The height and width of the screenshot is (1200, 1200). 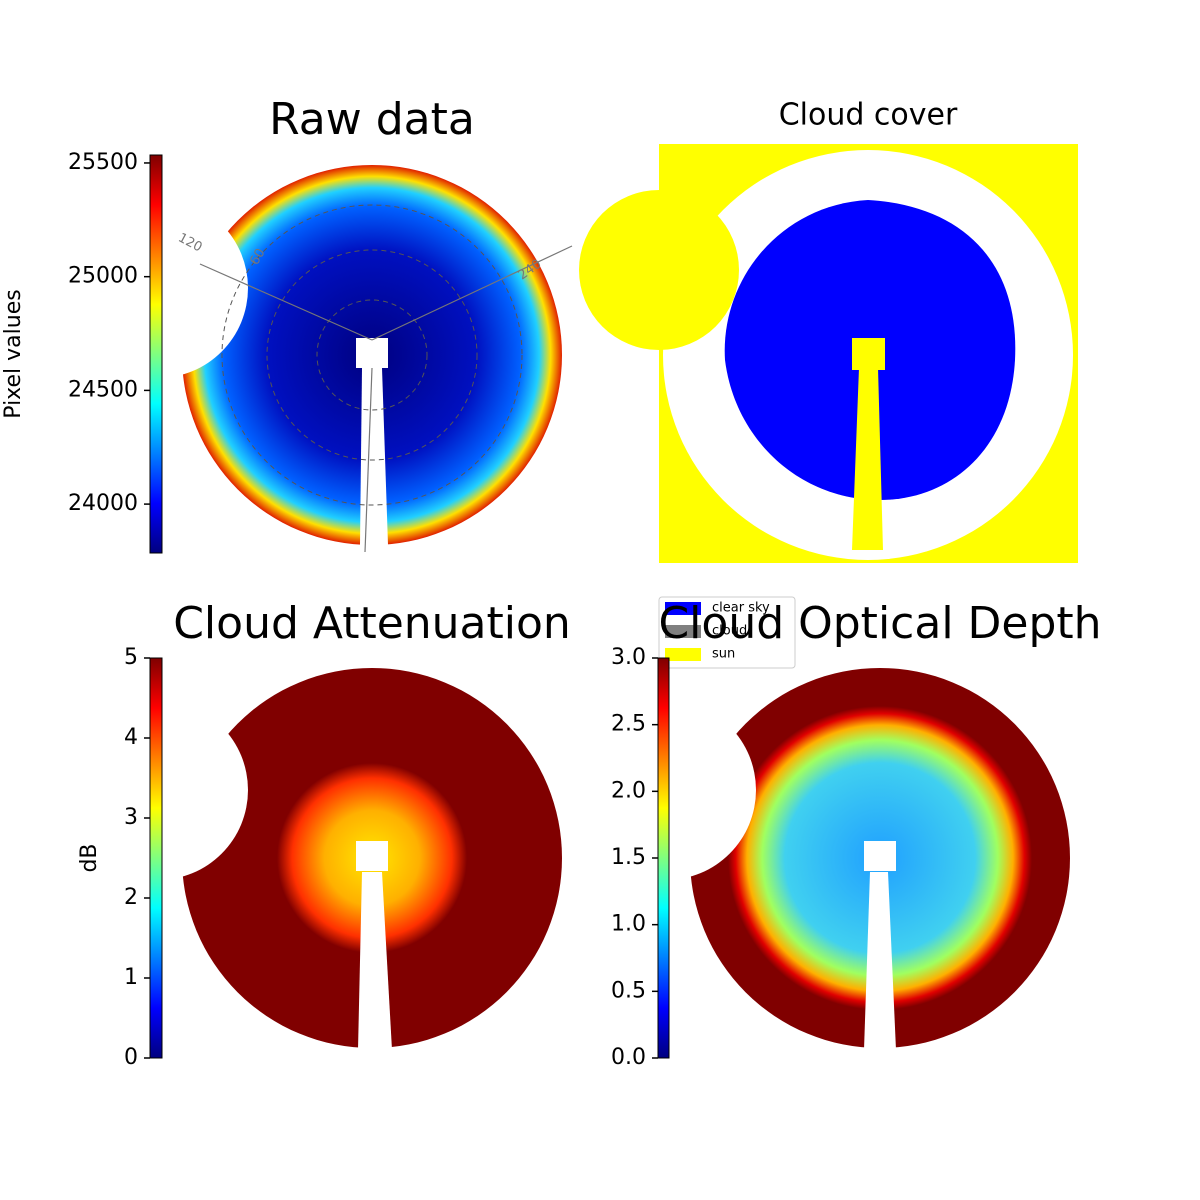 What do you see at coordinates (131, 897) in the screenshot?
I see `colorbar-tick-label: 2` at bounding box center [131, 897].